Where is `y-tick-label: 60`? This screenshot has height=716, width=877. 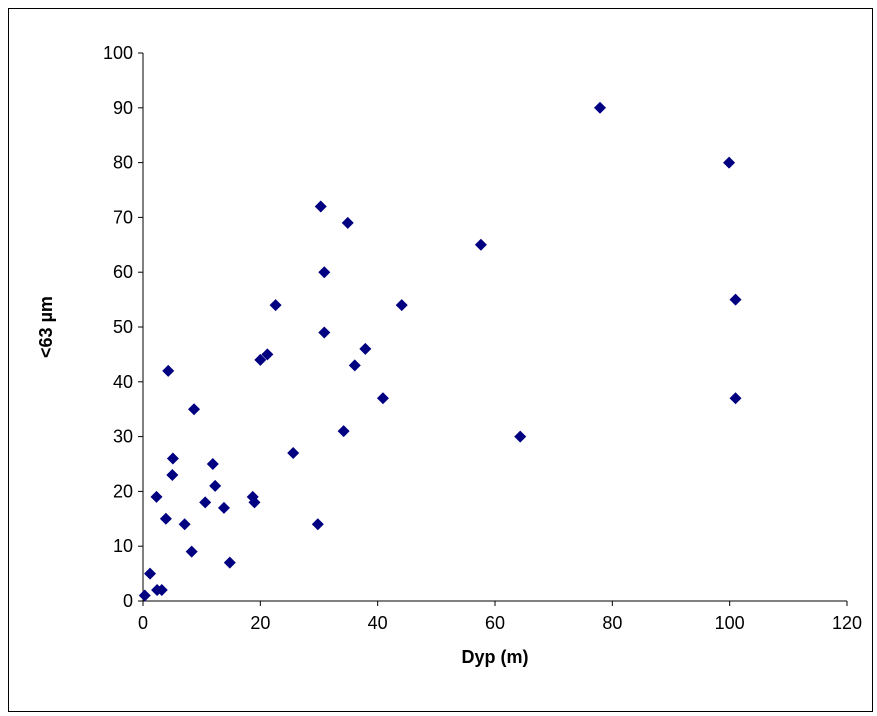
y-tick-label: 60 is located at coordinates (123, 272).